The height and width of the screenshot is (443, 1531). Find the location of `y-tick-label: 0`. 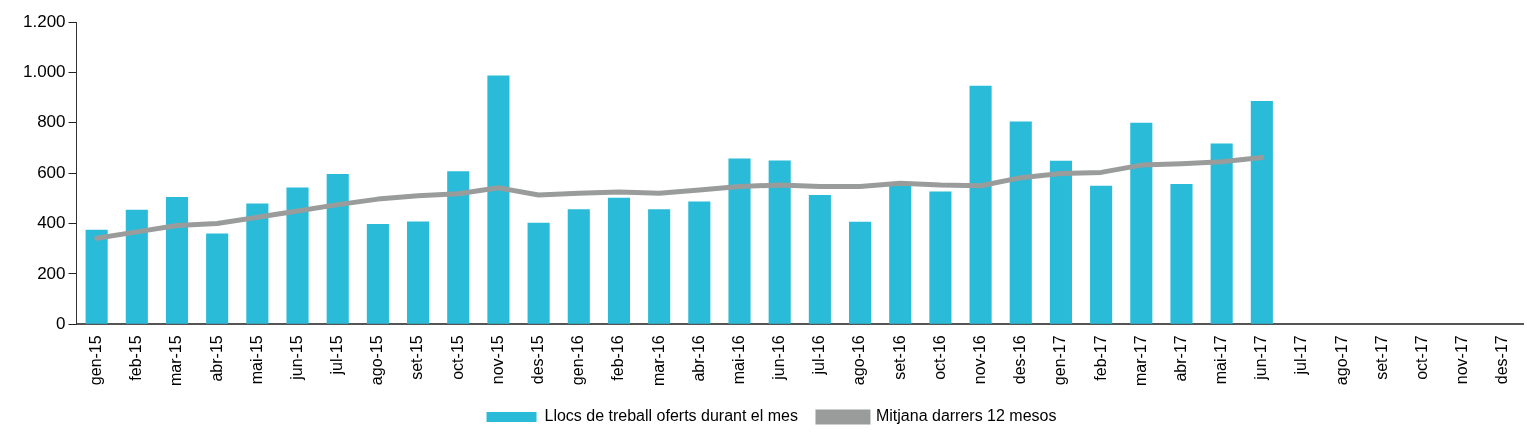

y-tick-label: 0 is located at coordinates (61, 324).